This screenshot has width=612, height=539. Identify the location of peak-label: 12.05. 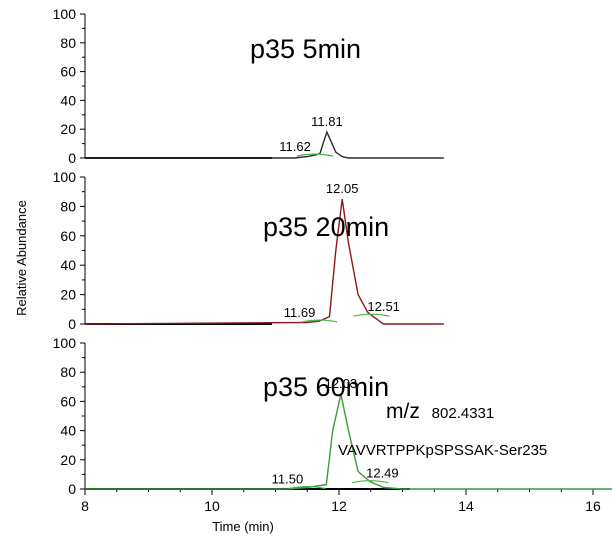
(342, 188).